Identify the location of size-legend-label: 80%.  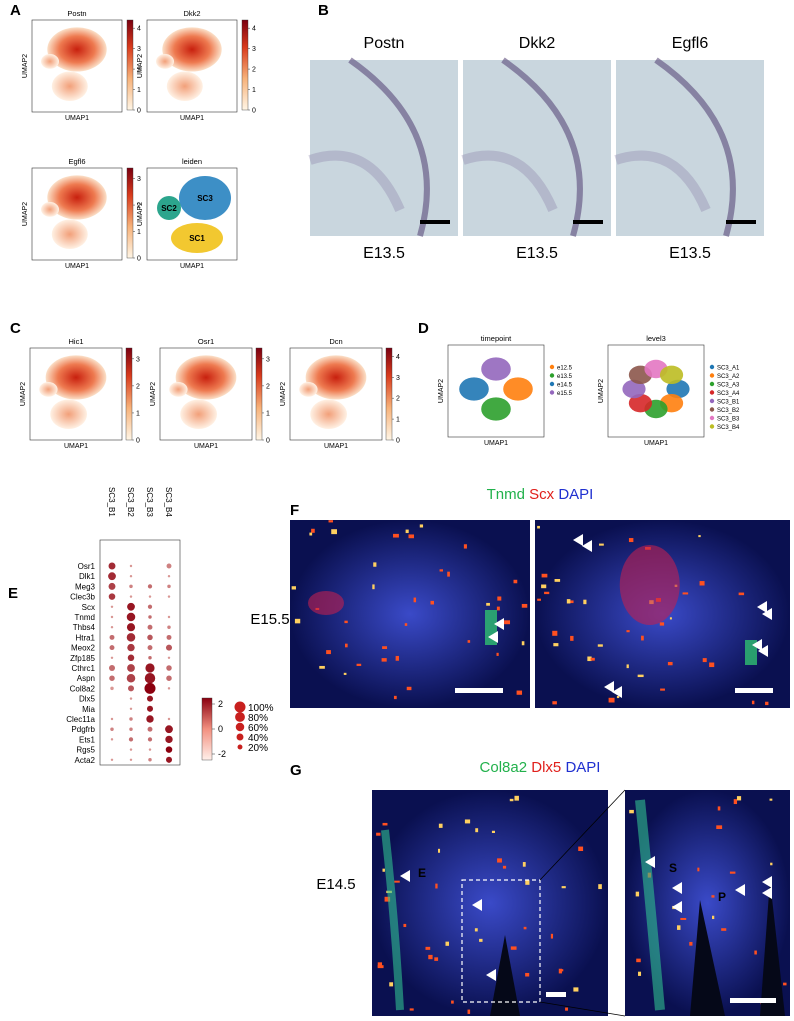
(258, 718).